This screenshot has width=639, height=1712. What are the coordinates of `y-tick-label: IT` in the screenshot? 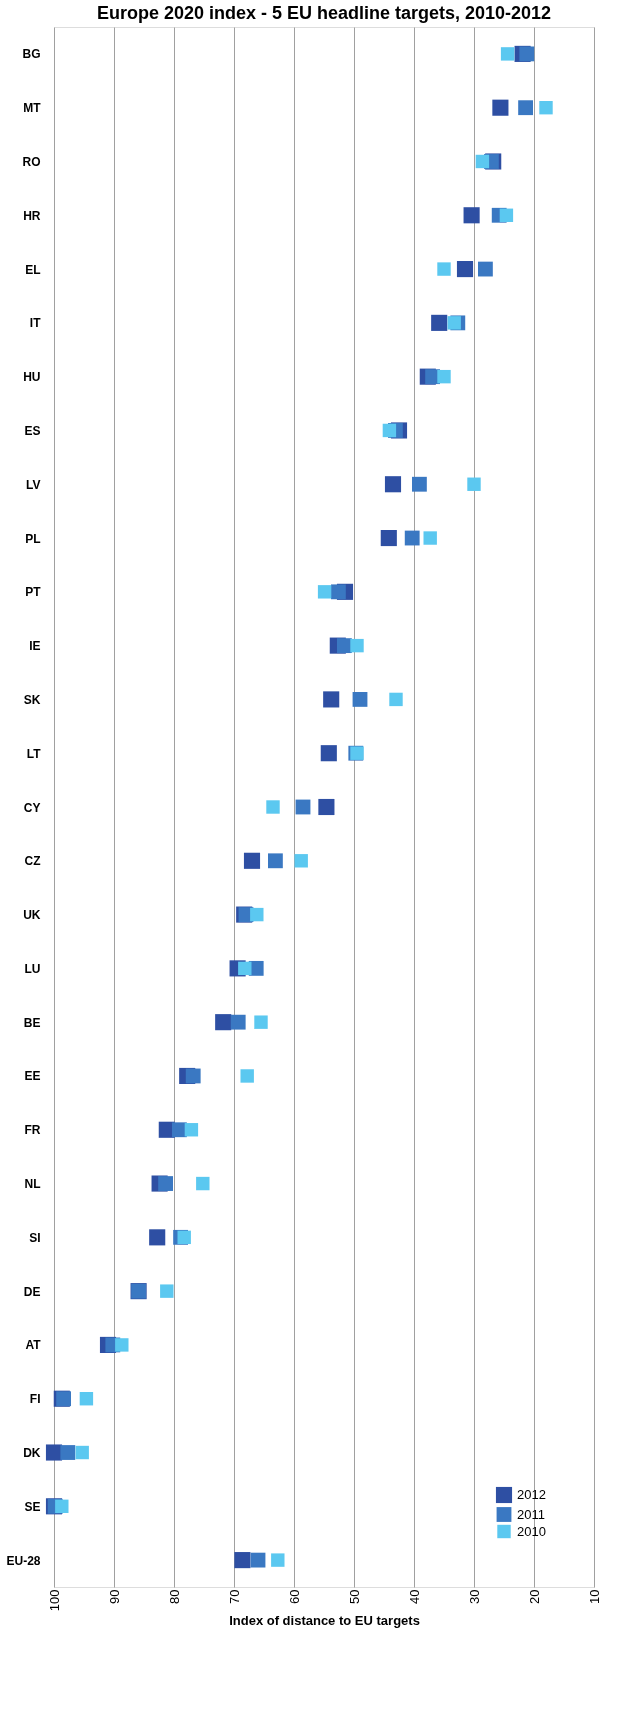 It's located at (35, 323).